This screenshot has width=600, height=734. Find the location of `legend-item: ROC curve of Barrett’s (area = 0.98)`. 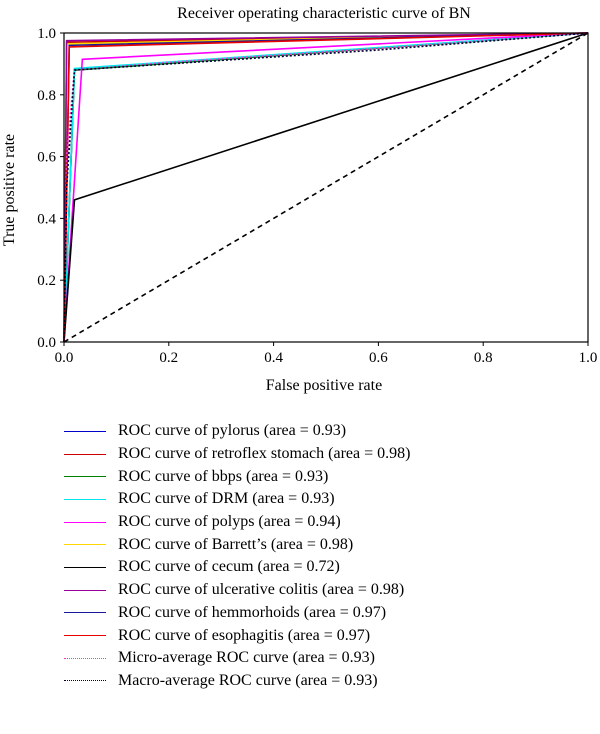

legend-item: ROC curve of Barrett’s (area = 0.98) is located at coordinates (300, 544).